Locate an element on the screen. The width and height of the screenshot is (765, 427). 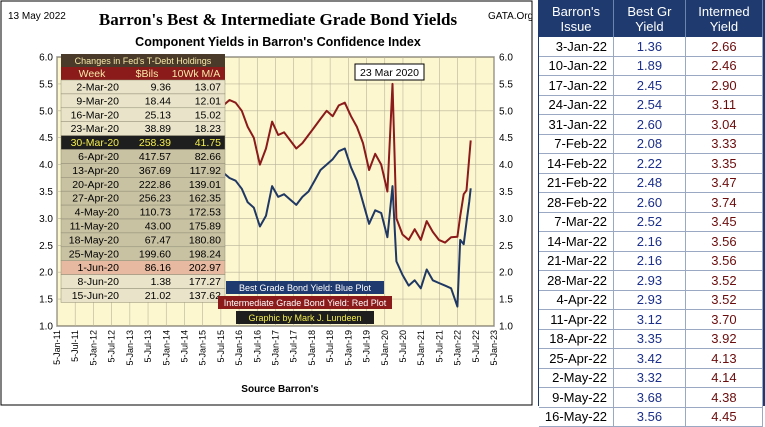
issue-date-cell: 14-Feb-22 is located at coordinates (577, 163).